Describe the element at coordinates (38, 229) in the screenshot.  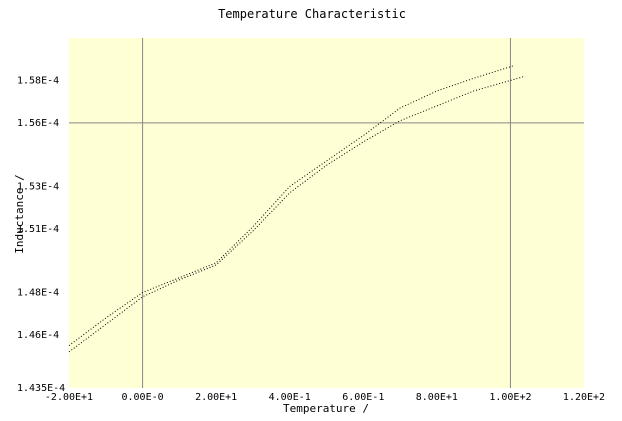
I see `y-tick-label-3: 1.51E-4` at that location.